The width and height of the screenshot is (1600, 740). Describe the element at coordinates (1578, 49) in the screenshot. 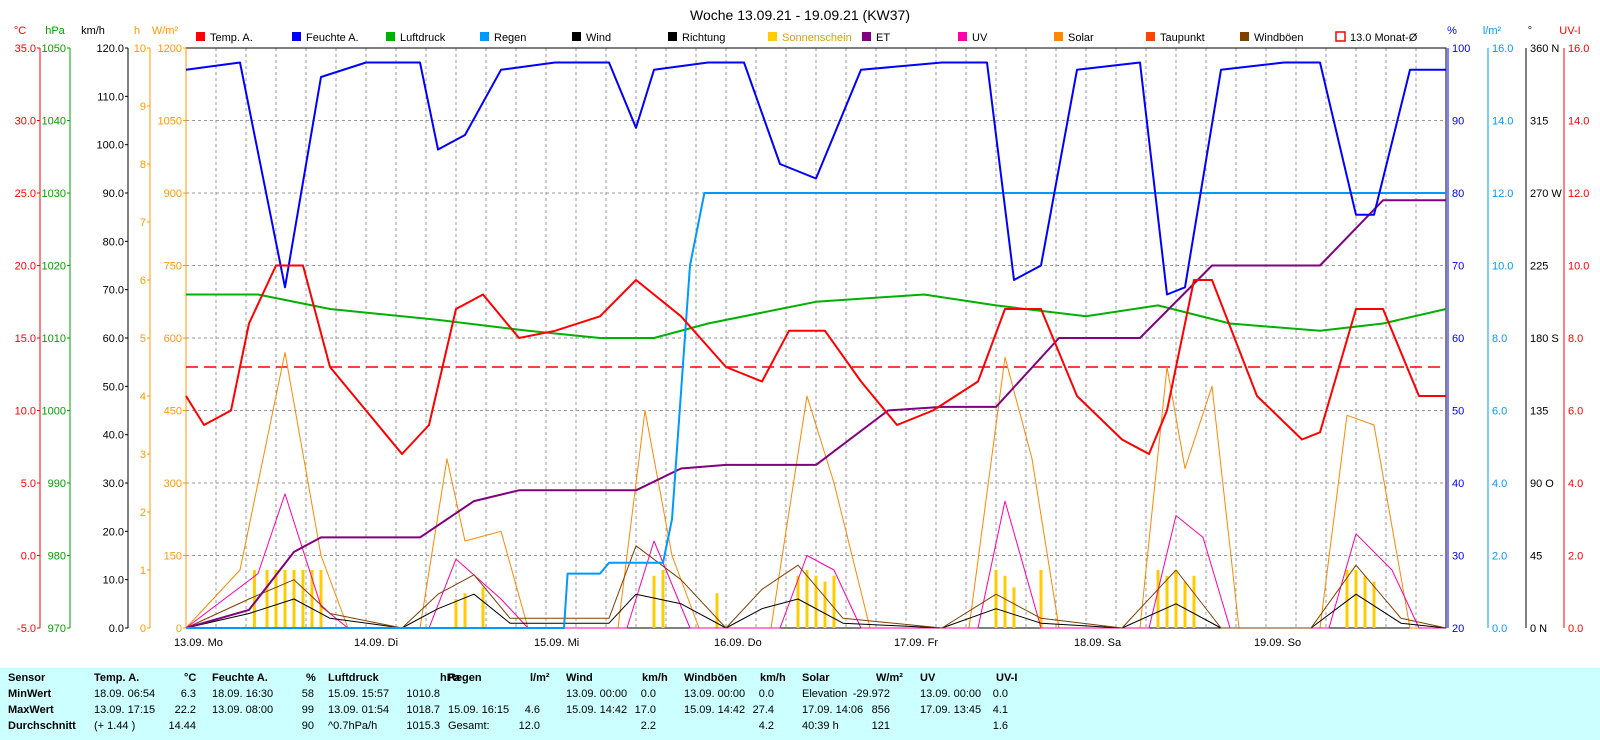

I see `axis-tick-label: 16.0` at that location.